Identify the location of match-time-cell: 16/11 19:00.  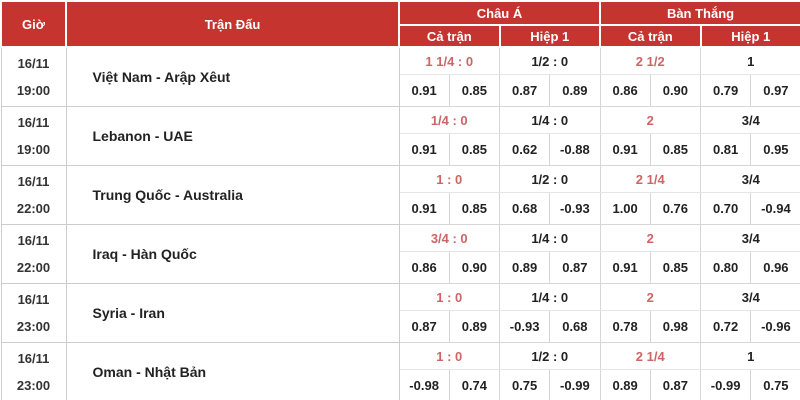
(33, 77).